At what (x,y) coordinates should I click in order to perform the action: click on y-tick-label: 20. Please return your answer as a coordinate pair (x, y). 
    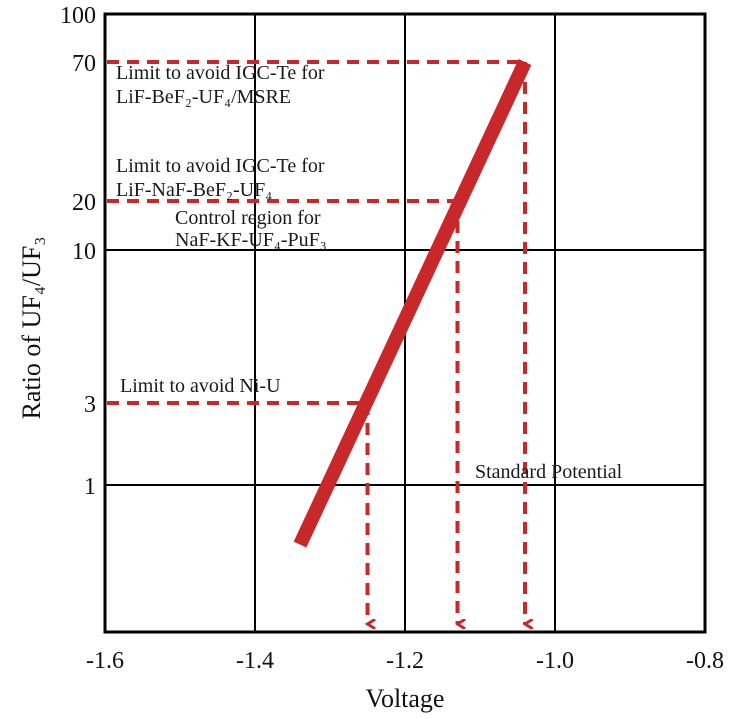
    Looking at the image, I should click on (84, 203).